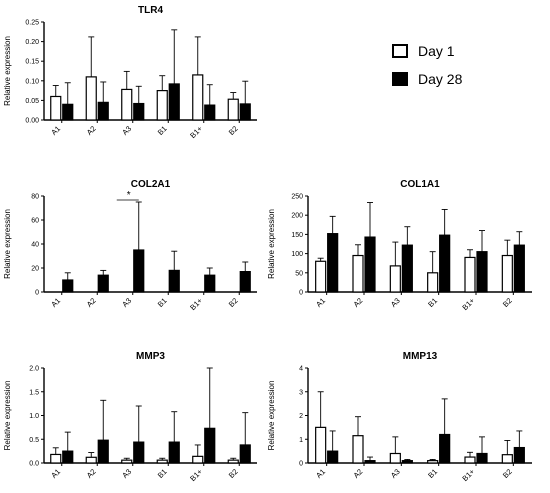 The height and width of the screenshot is (493, 550). Describe the element at coordinates (34, 464) in the screenshot. I see `y-tick-label: 0.0` at that location.